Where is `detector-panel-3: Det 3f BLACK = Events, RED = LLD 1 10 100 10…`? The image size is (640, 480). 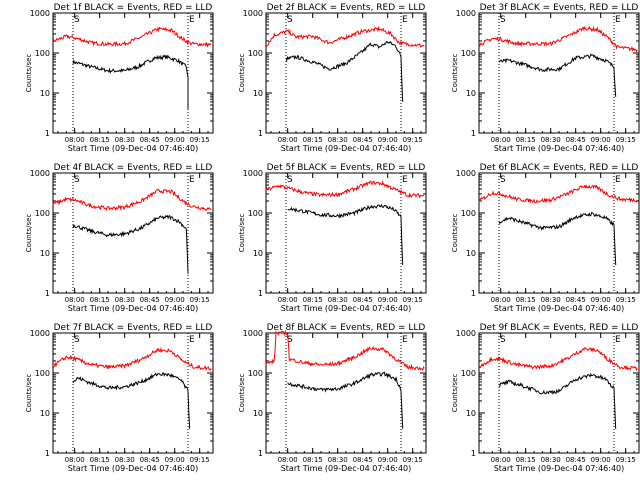 detector-panel-3: Det 3f BLACK = Events, RED = LLD 1 10 100 10… is located at coordinates (545, 78).